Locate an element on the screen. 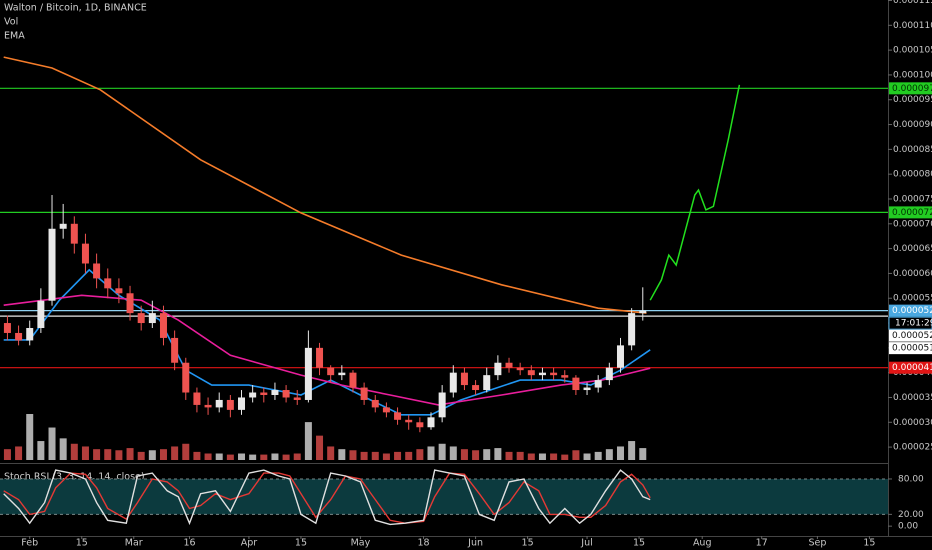 The image size is (932, 550). countdown-box is located at coordinates (910, 323).